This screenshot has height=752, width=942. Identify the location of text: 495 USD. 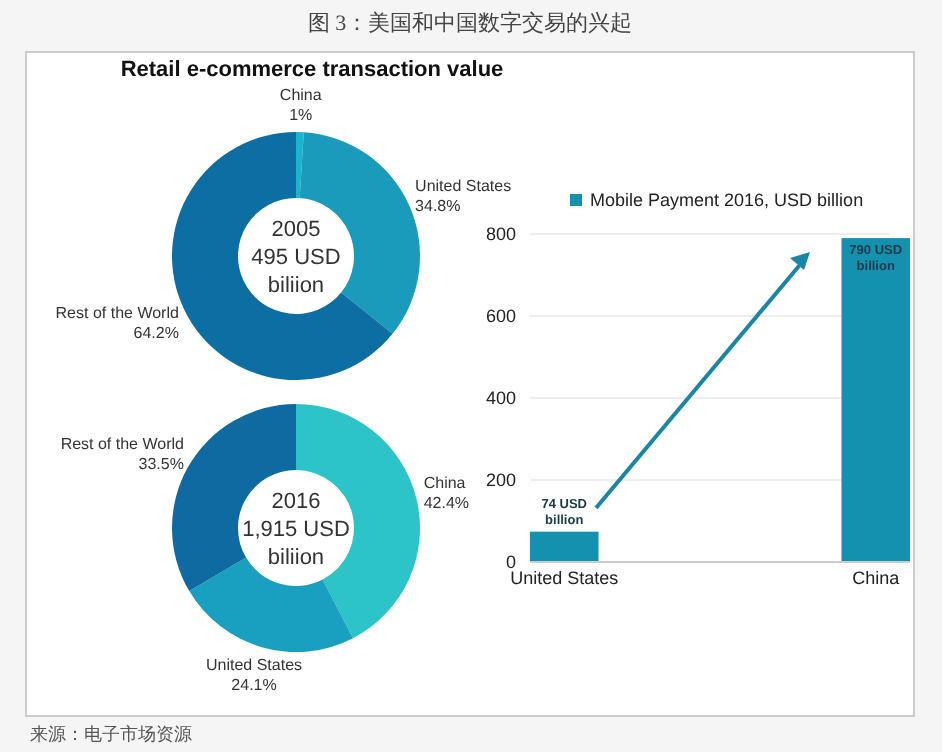
(296, 258).